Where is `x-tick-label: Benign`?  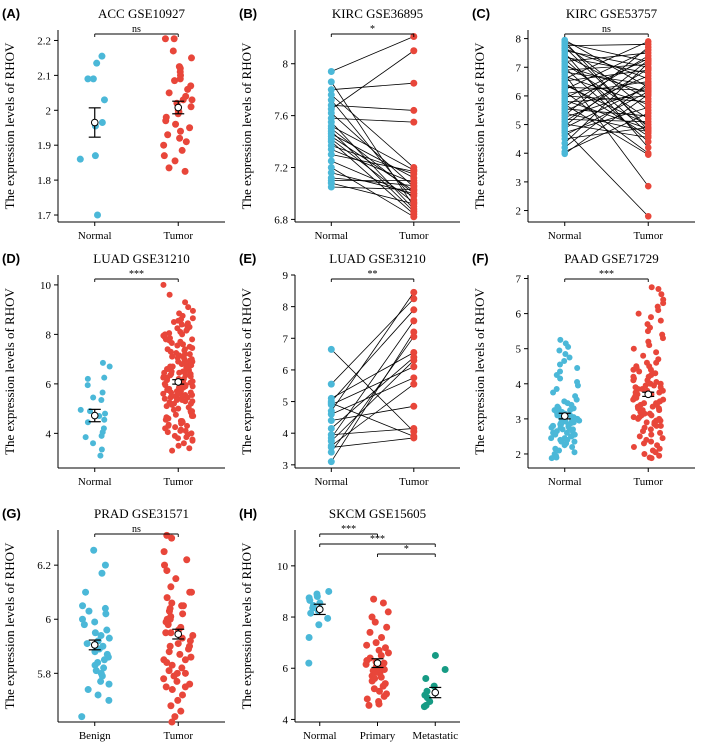
x-tick-label: Benign is located at coordinates (95, 736).